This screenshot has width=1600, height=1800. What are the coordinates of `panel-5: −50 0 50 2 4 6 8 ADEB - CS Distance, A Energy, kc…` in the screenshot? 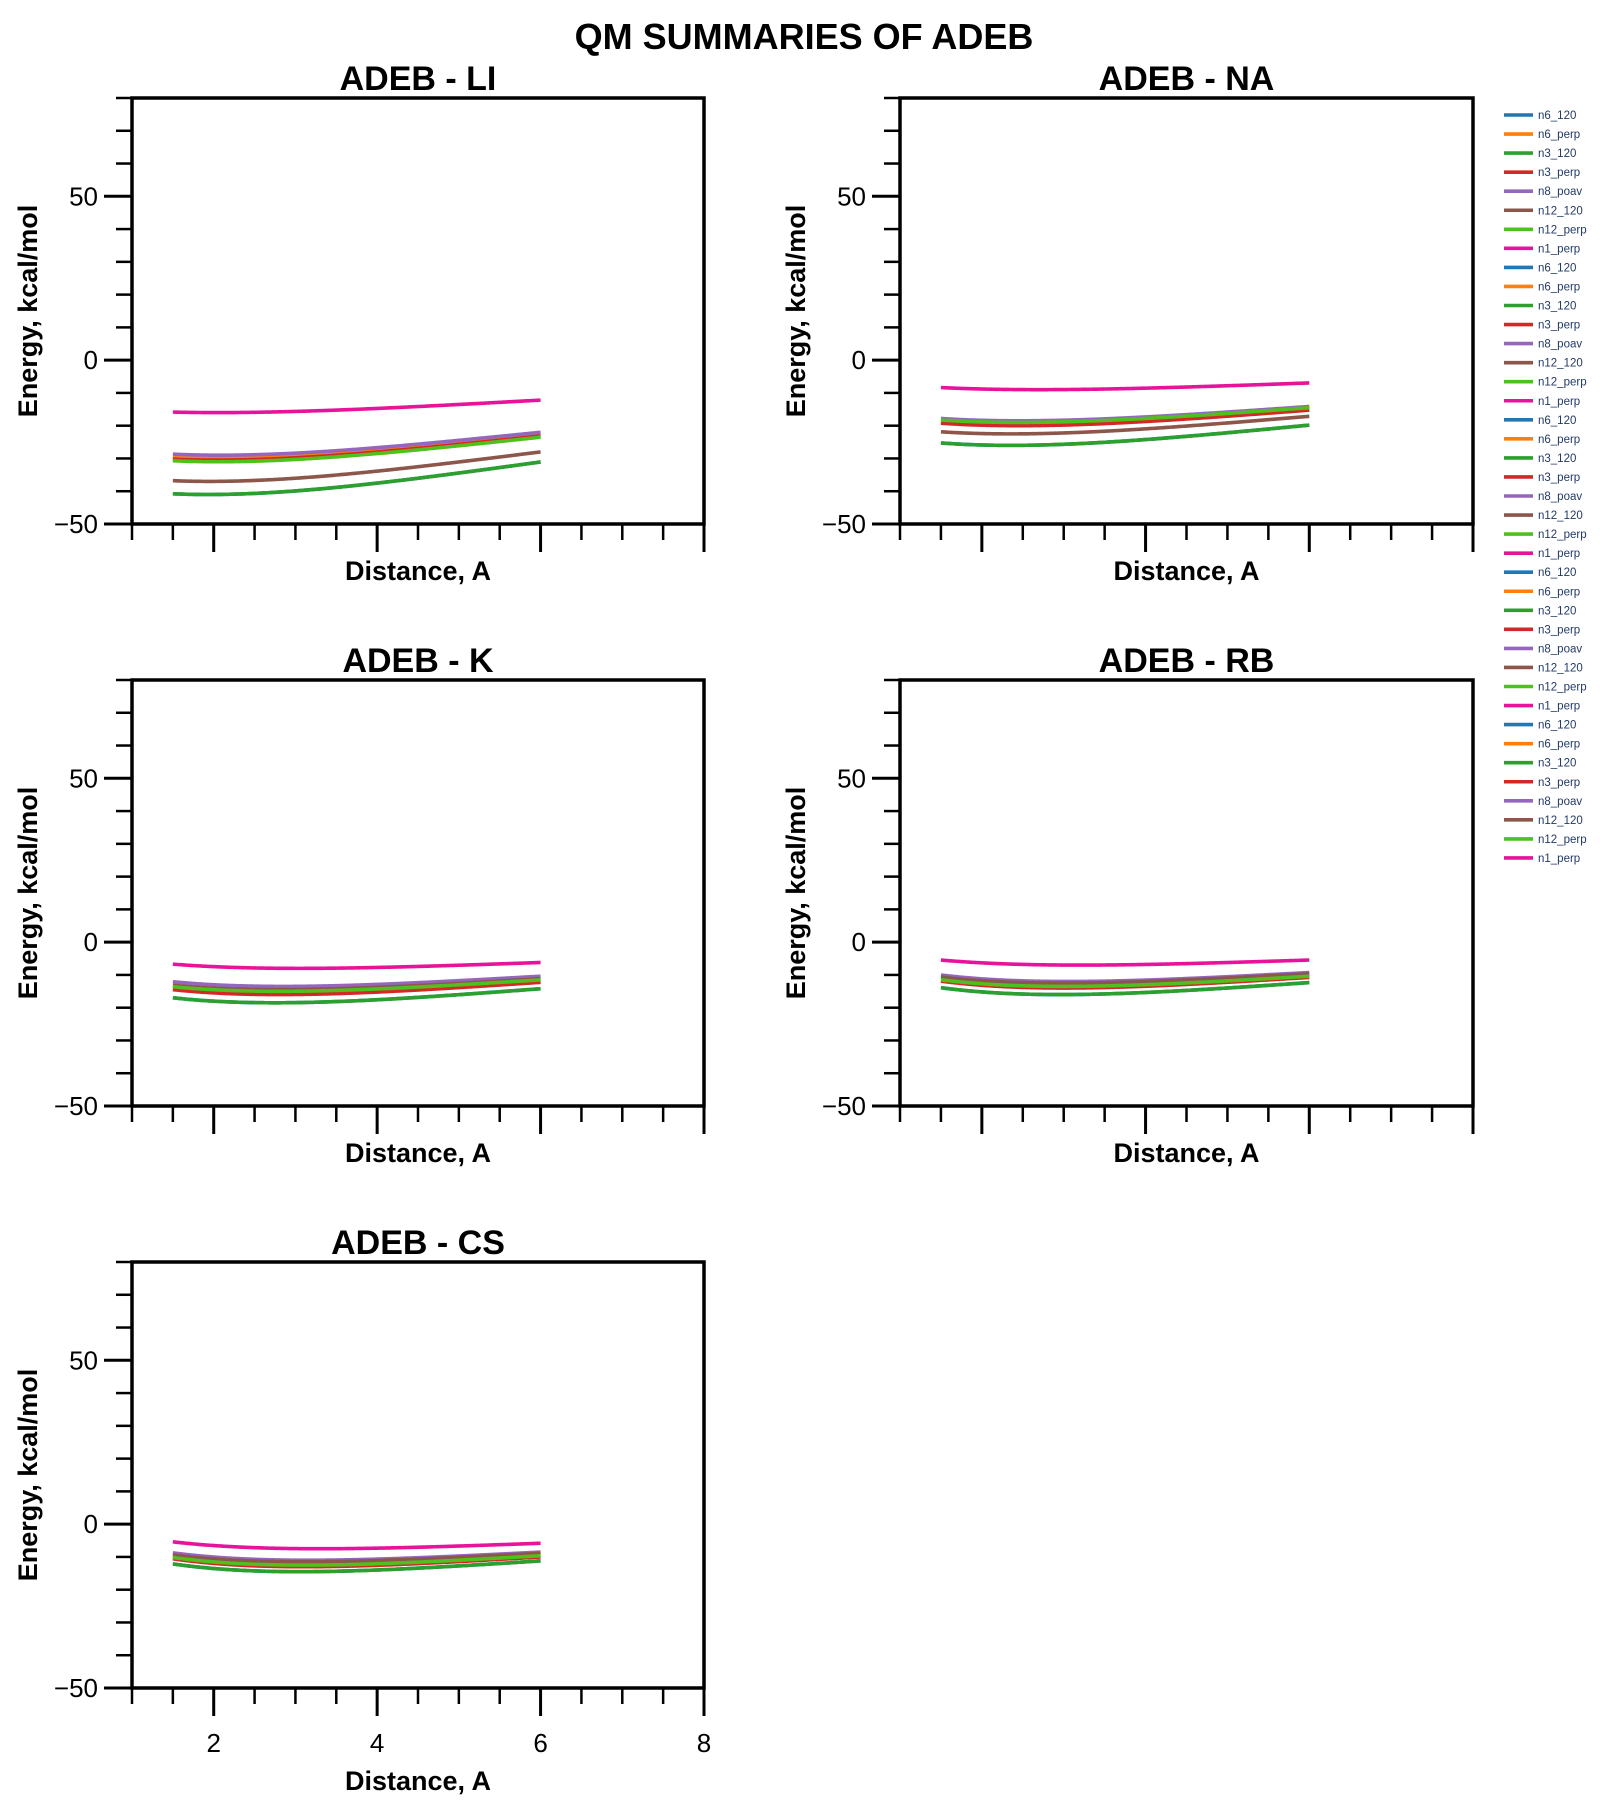 It's located at (362, 1510).